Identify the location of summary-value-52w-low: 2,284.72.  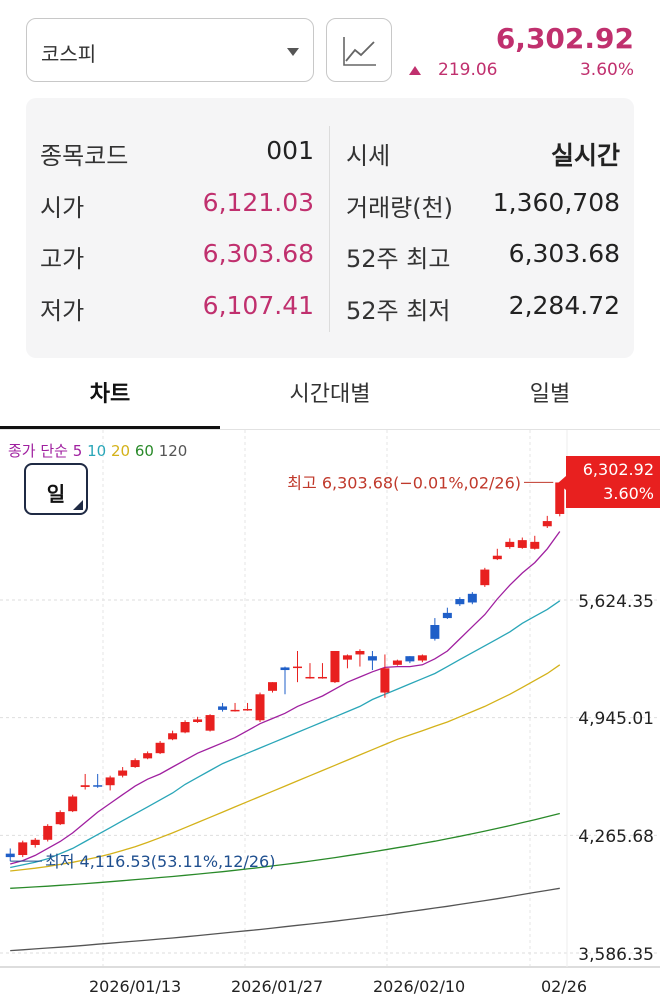
(564, 305).